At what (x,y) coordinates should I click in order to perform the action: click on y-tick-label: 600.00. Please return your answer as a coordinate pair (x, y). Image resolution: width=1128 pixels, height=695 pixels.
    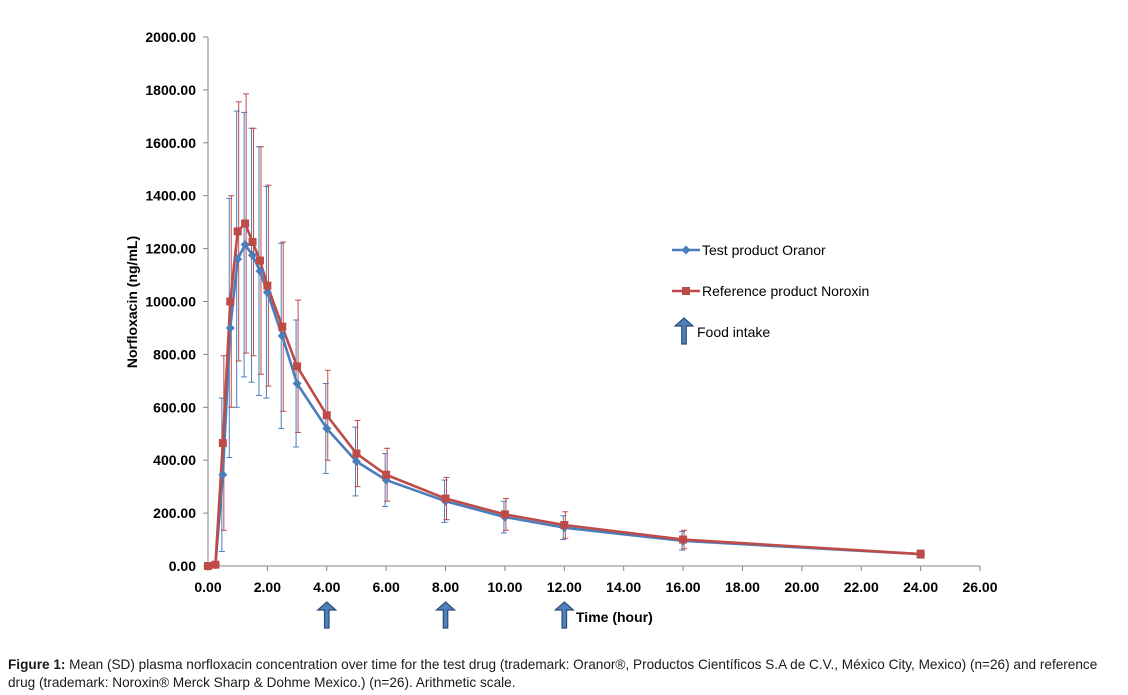
    Looking at the image, I should click on (174, 407).